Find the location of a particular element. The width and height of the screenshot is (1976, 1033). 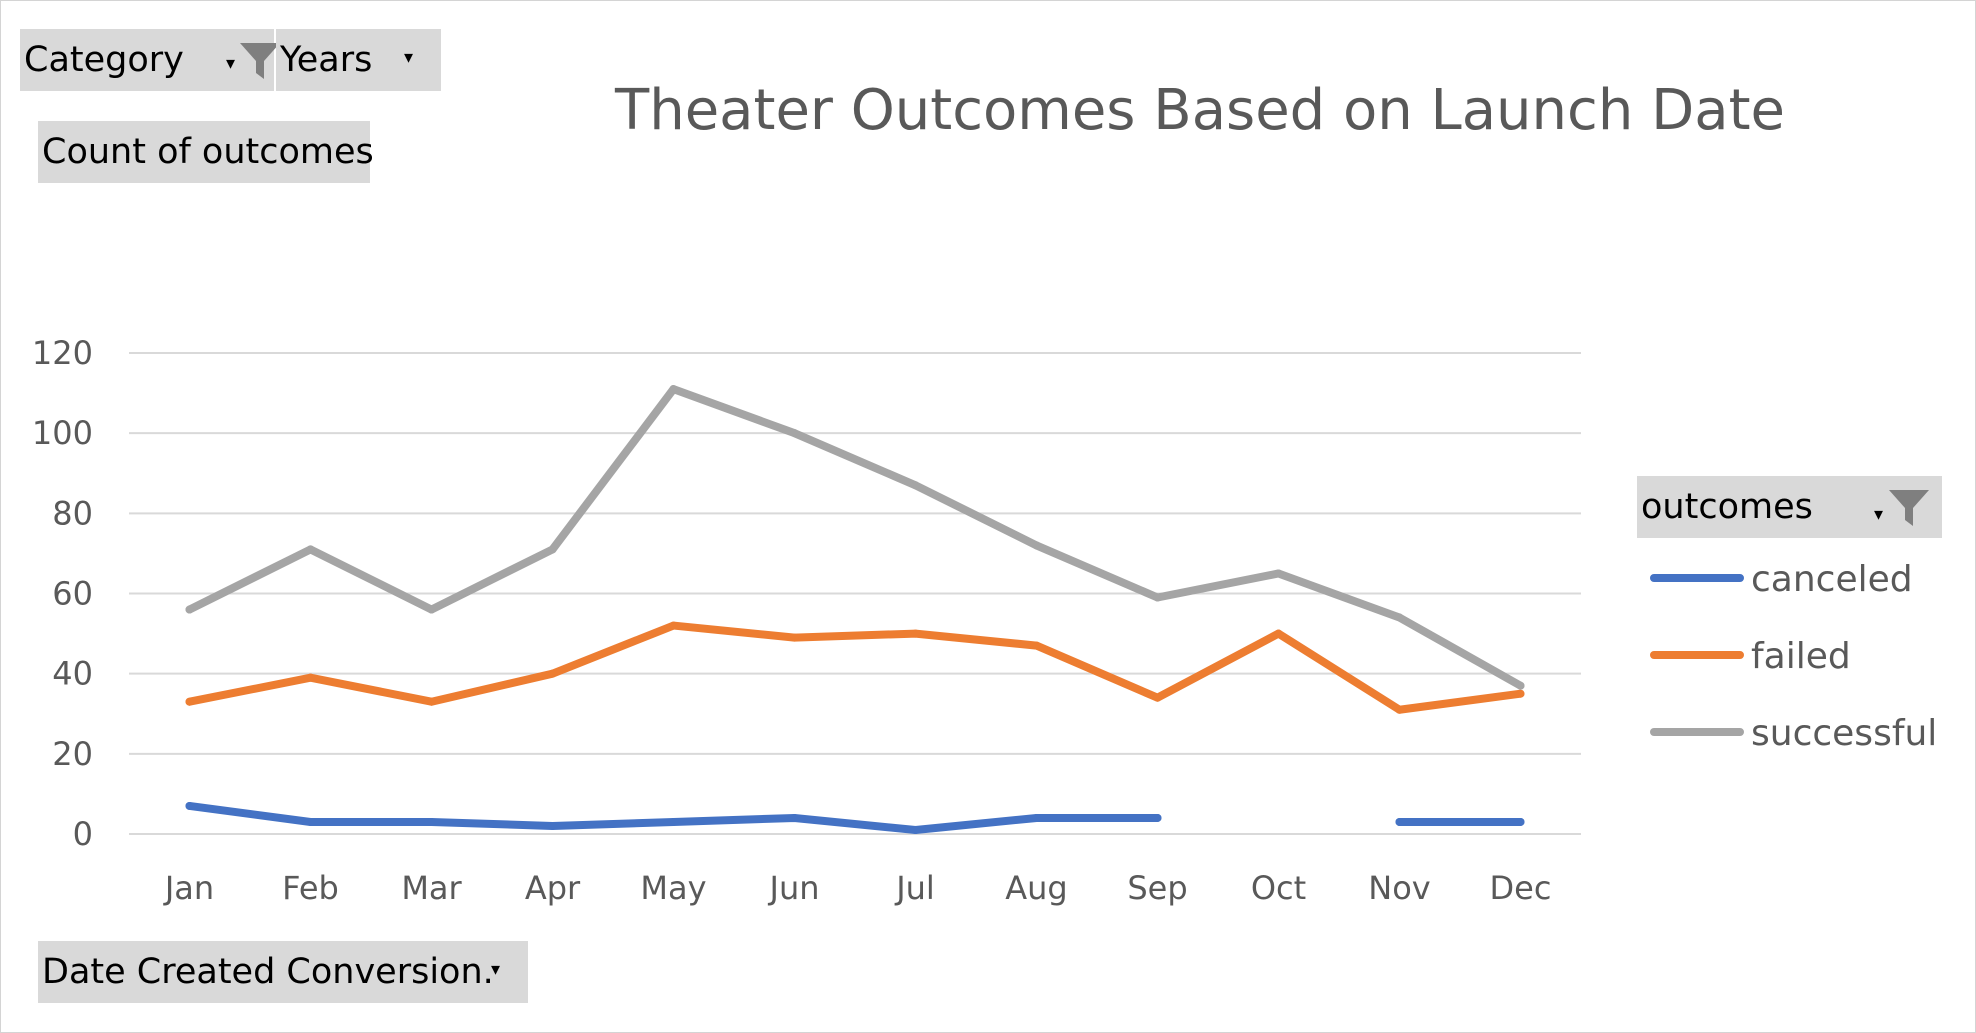

values-field-button: Count of outcomes is located at coordinates (206, 152).